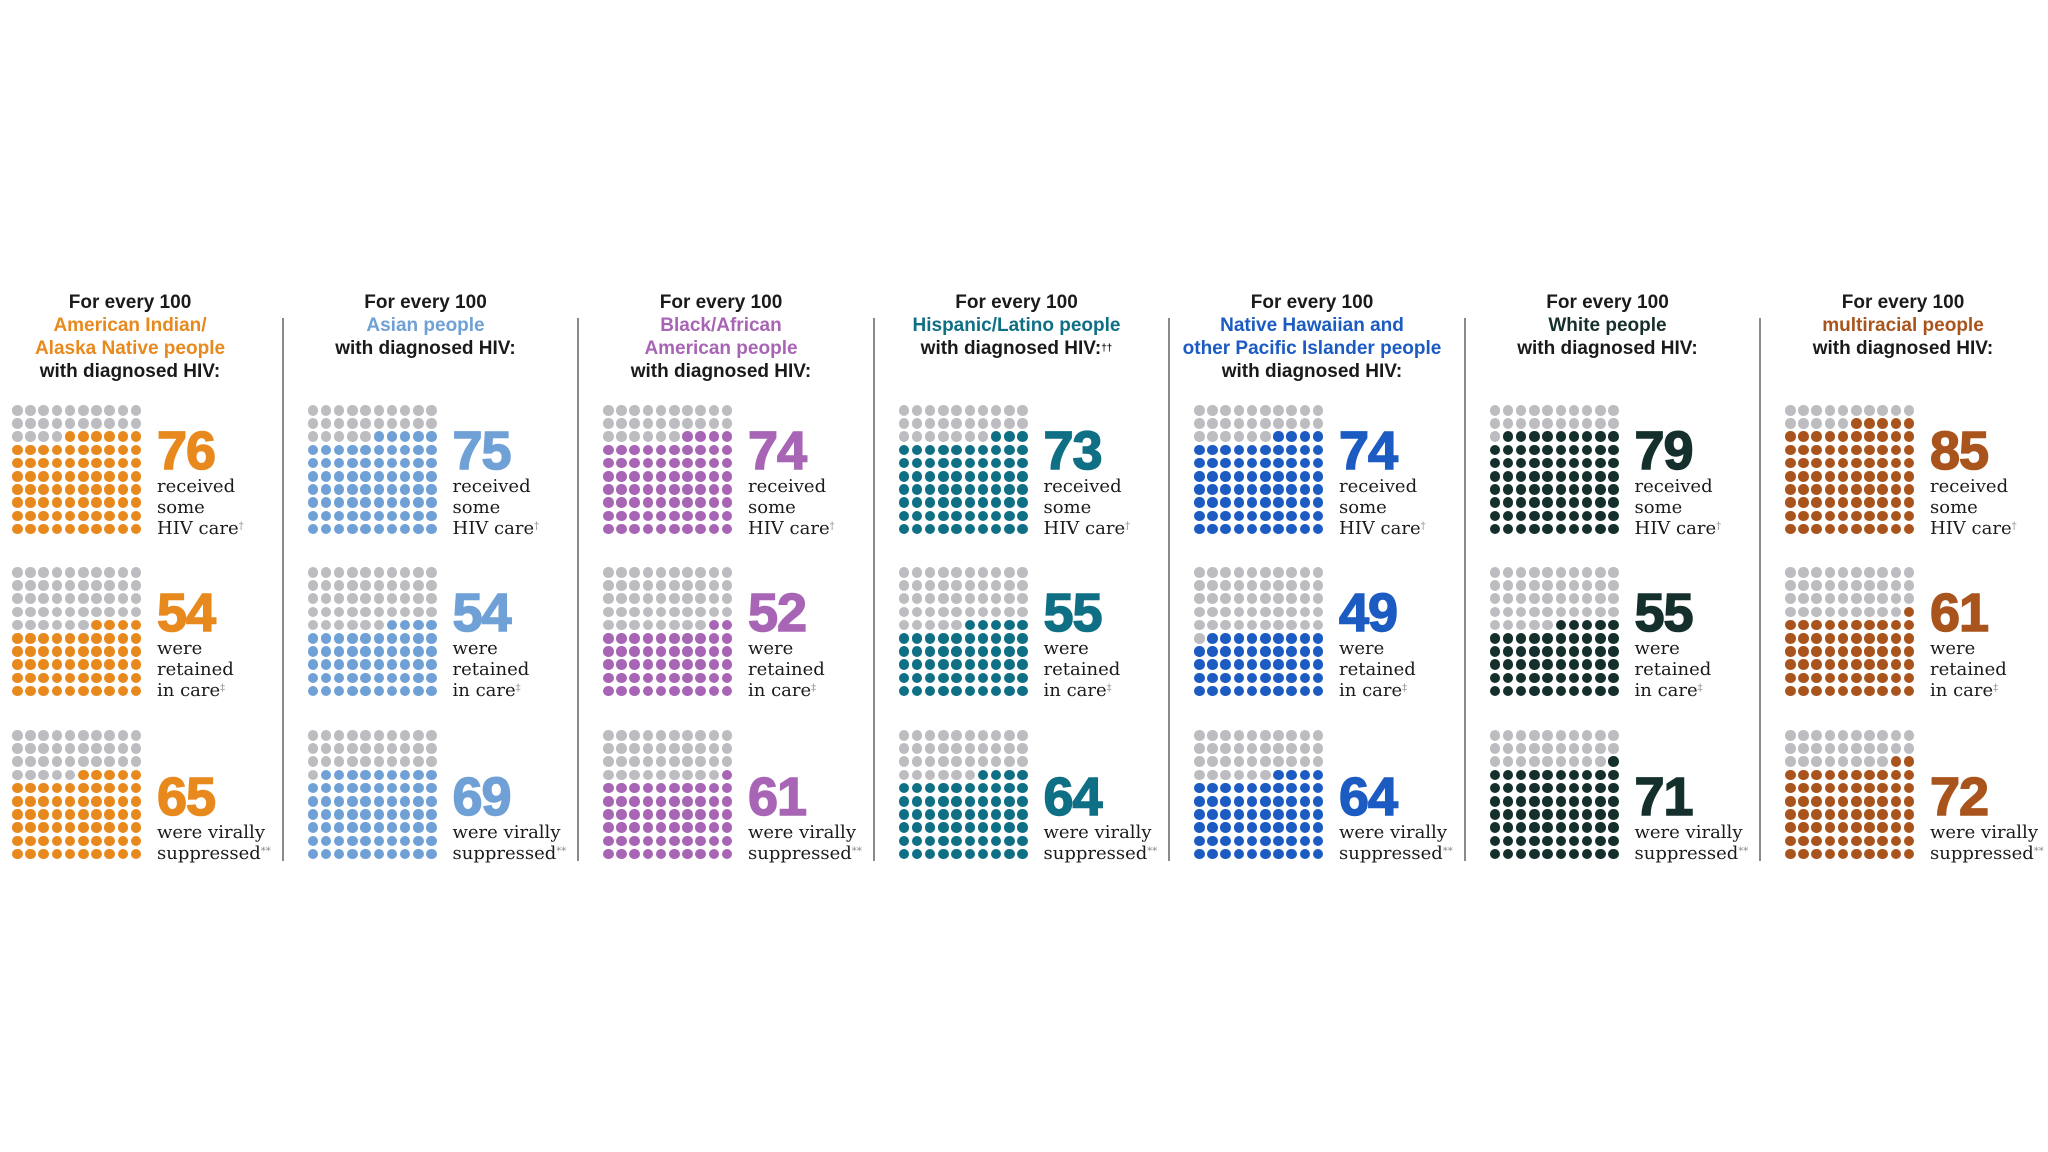 This screenshot has height=1152, width=2048. I want to click on stat-retained: 55 were retained in care‡, so click(1672, 643).